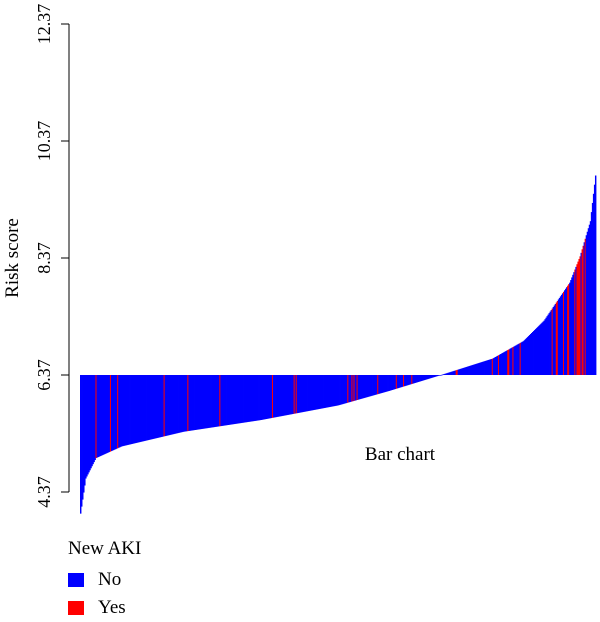  I want to click on y-tick-label: 10.37, so click(44, 141).